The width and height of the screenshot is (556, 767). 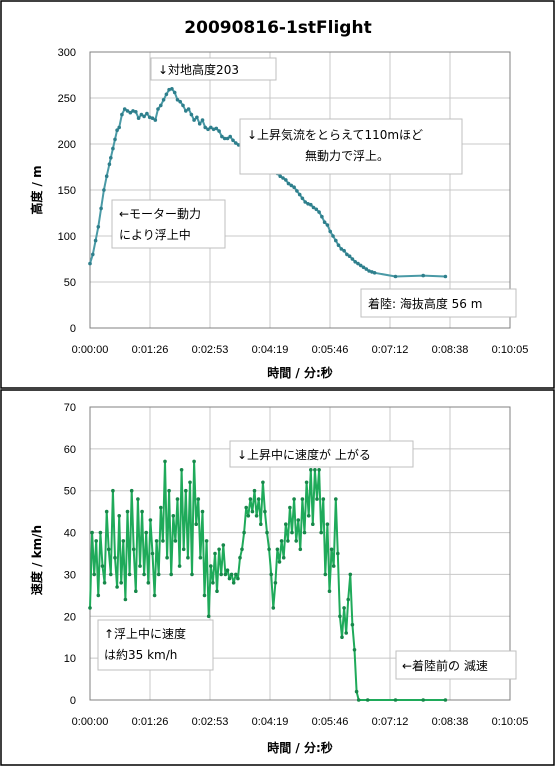 I want to click on speed-x-tick-label: 0:05:46, so click(x=330, y=722).